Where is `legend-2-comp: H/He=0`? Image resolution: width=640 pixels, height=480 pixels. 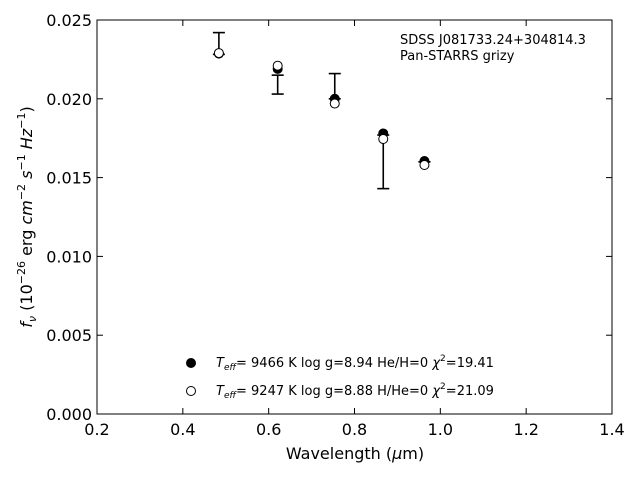 legend-2-comp: H/He=0 is located at coordinates (402, 391).